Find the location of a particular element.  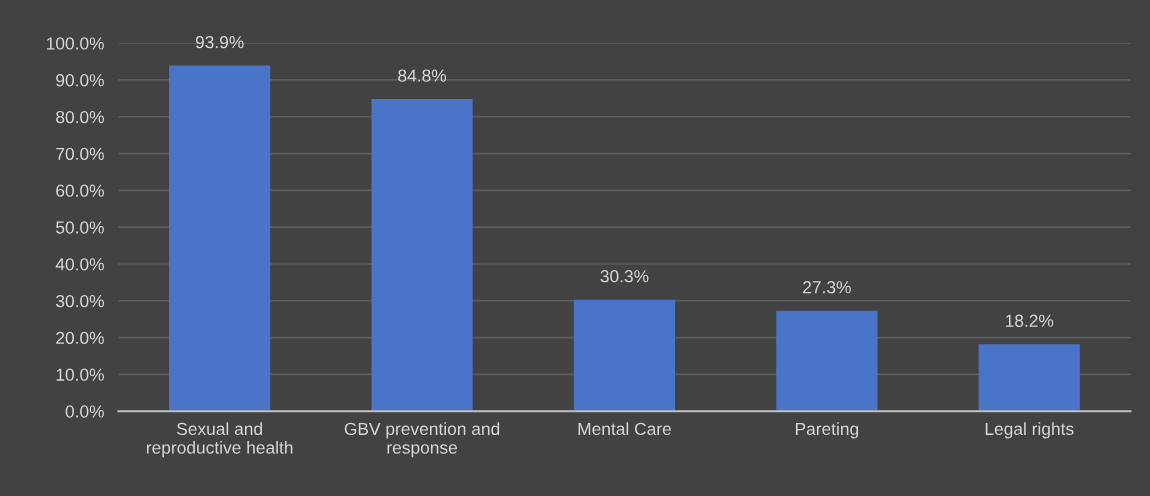

x-tick-label: GBV prevention and response is located at coordinates (422, 440).